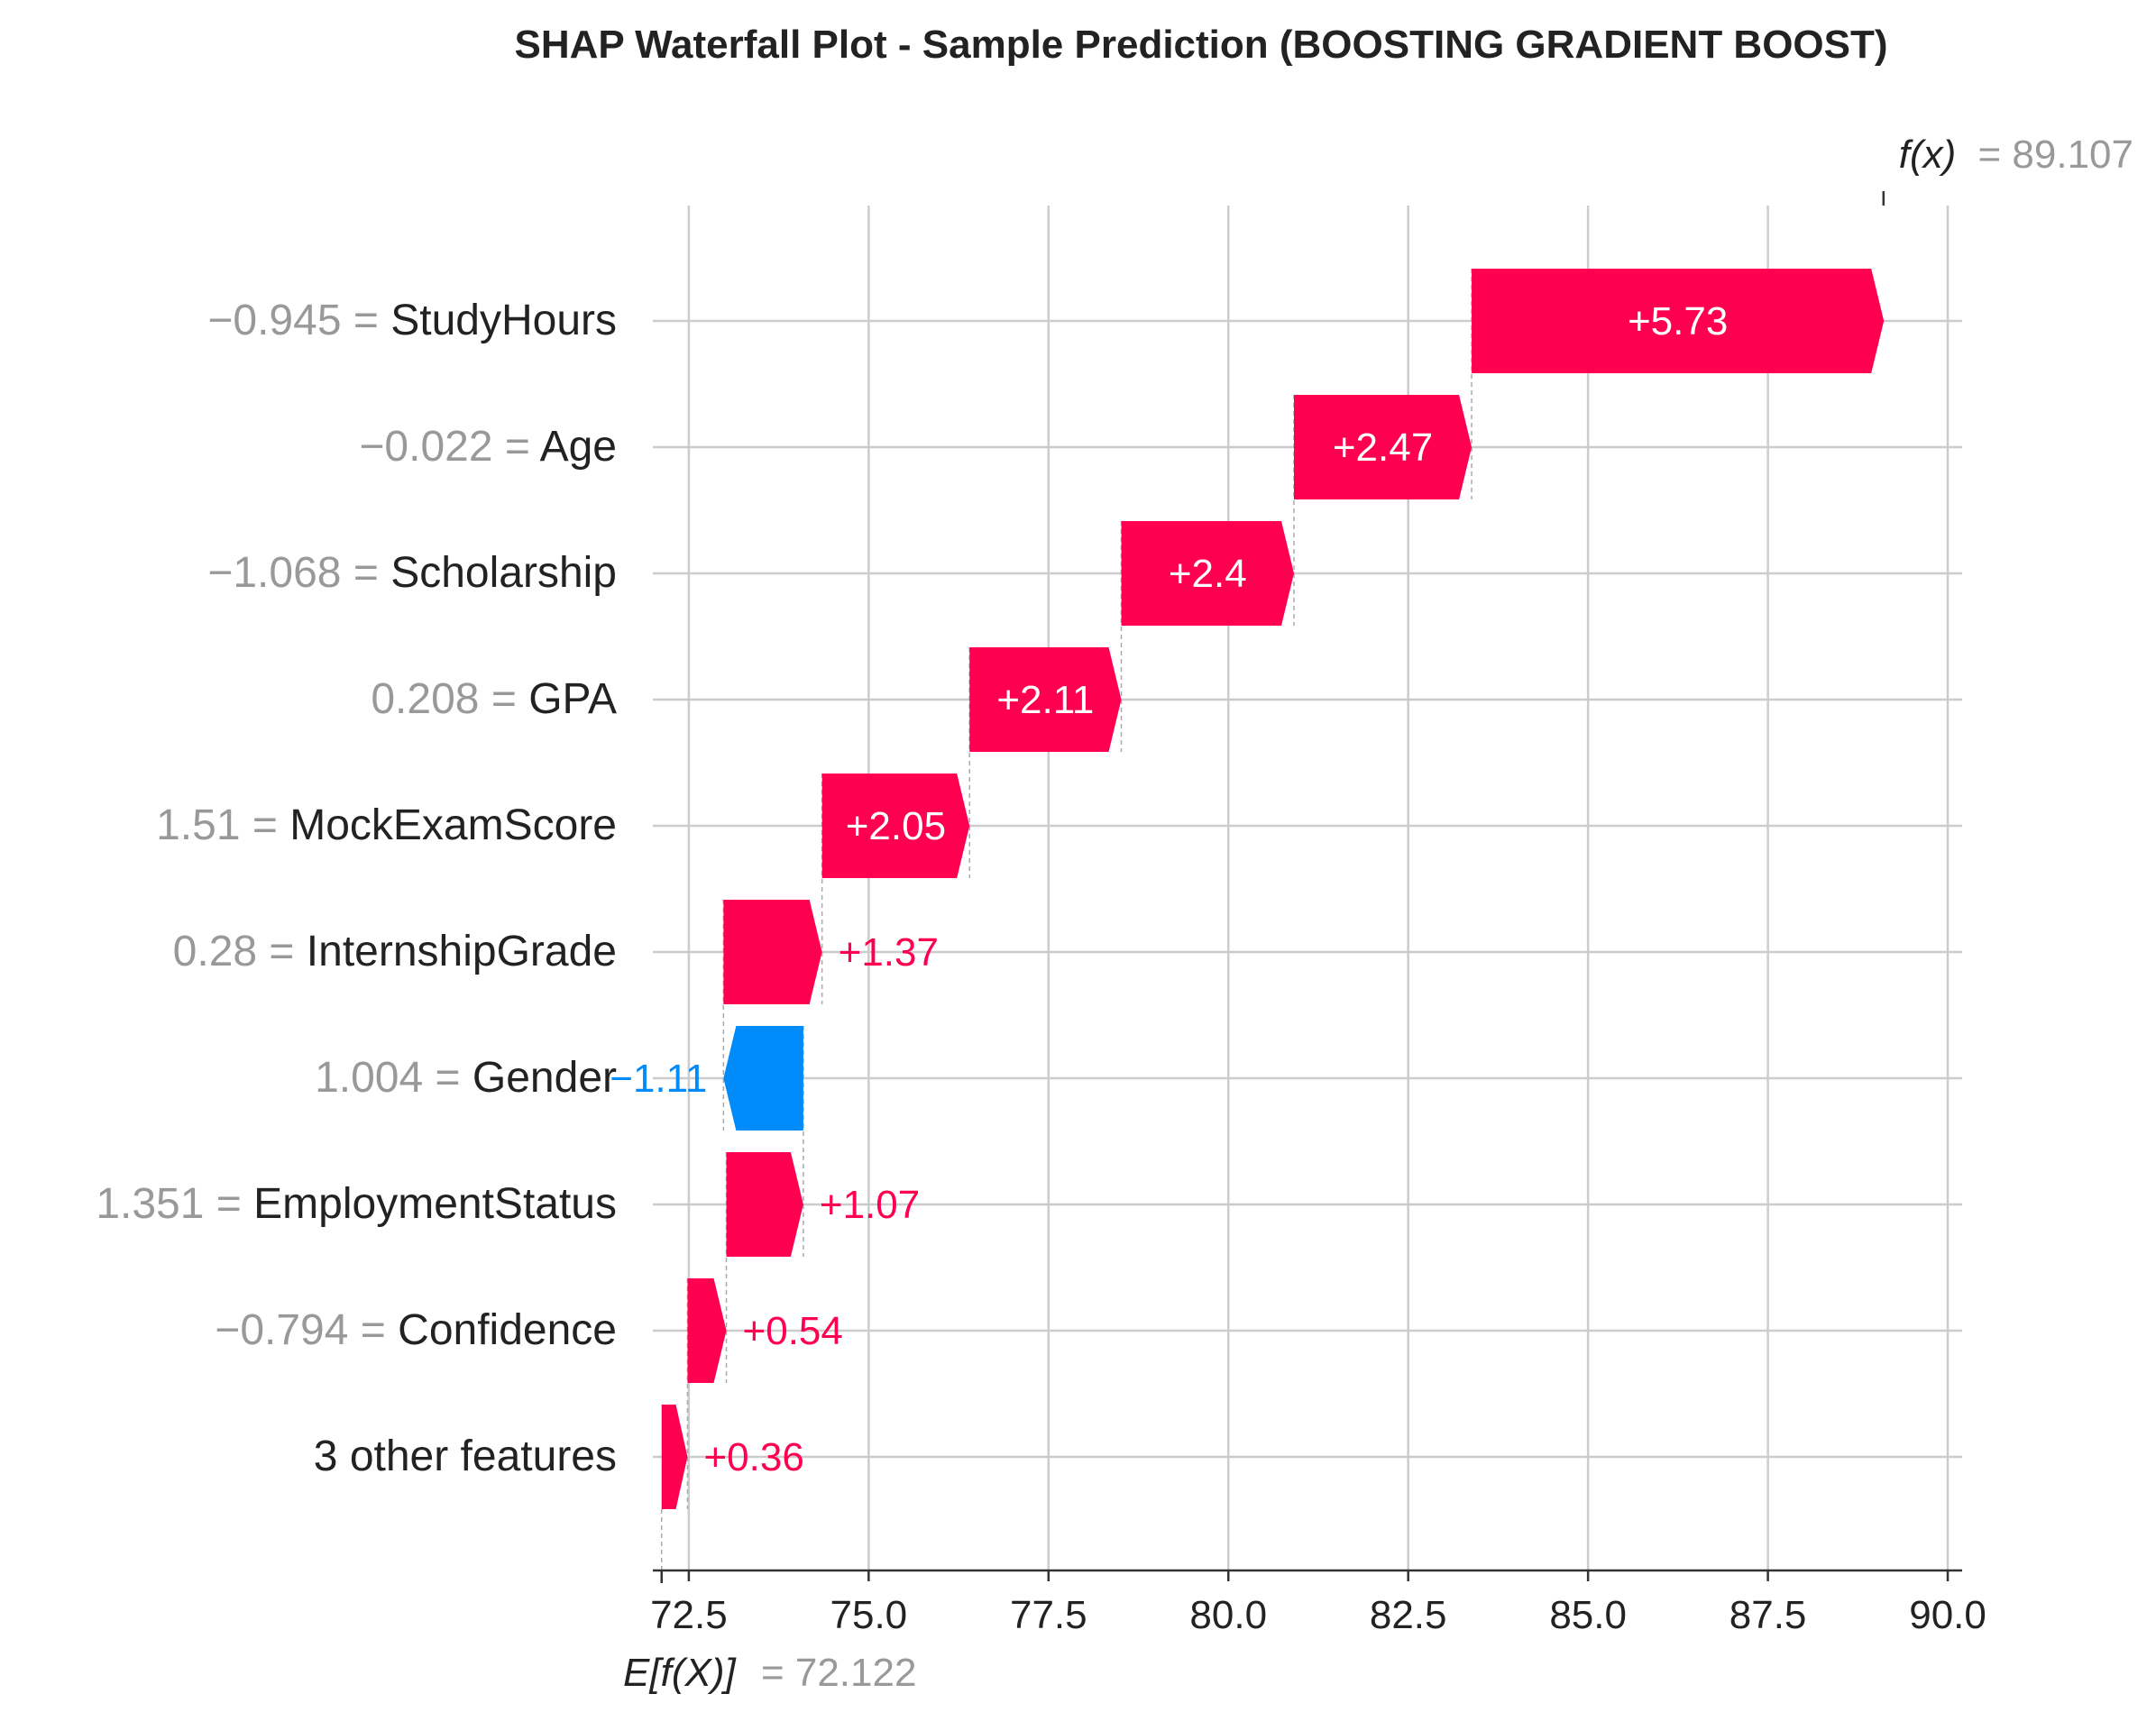 The height and width of the screenshot is (1712, 2156). I want to click on feature-value: −1.068 =, so click(298, 573).